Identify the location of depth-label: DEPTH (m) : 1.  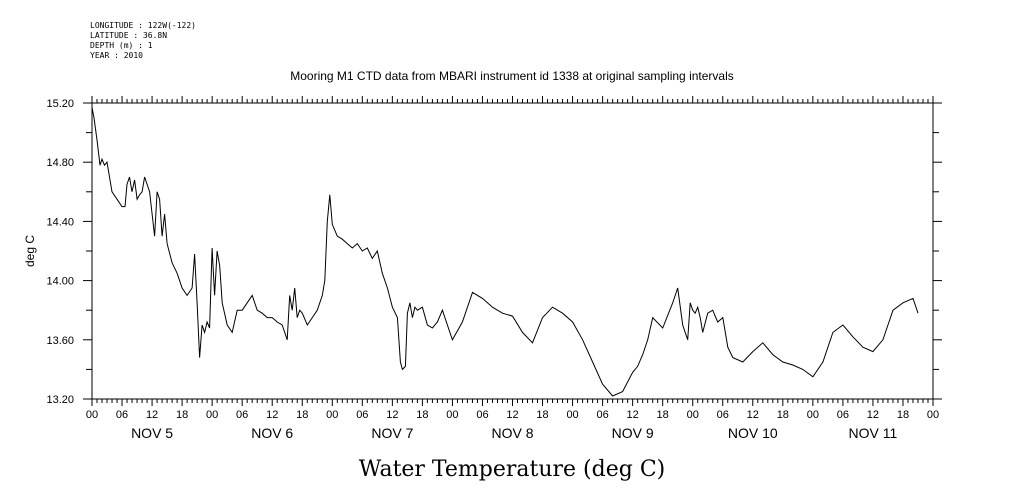
(121, 45).